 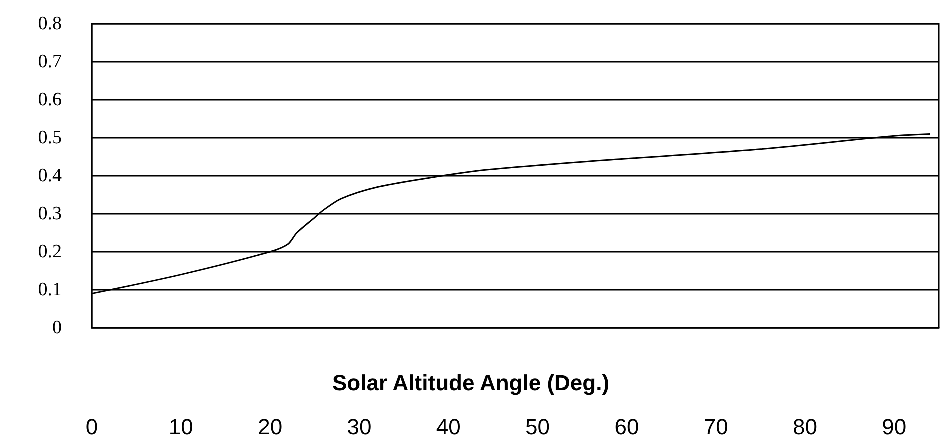 What do you see at coordinates (50, 100) in the screenshot?
I see `y-tick-label: 0.6` at bounding box center [50, 100].